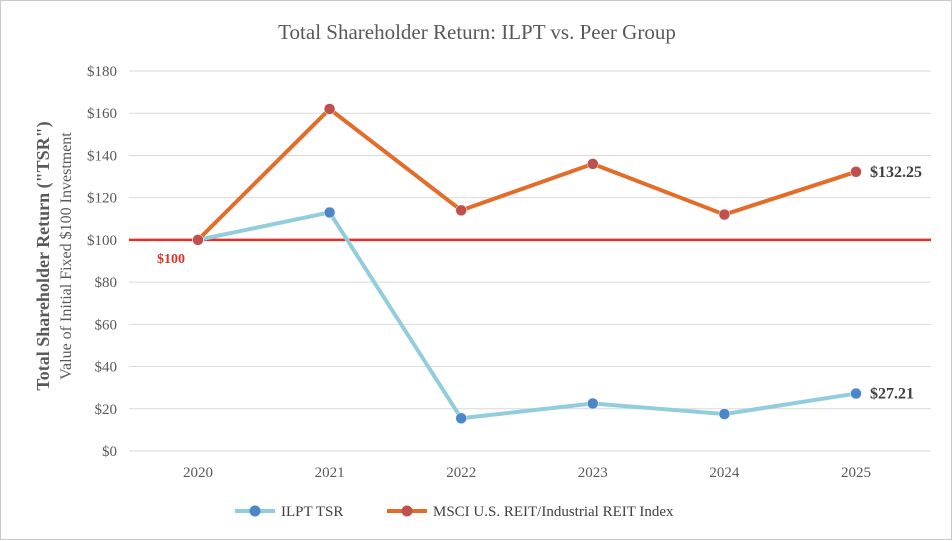 The height and width of the screenshot is (541, 952). Describe the element at coordinates (43, 255) in the screenshot. I see `y-axis-label-main: Total Shareholder Return ("TSR")` at that location.